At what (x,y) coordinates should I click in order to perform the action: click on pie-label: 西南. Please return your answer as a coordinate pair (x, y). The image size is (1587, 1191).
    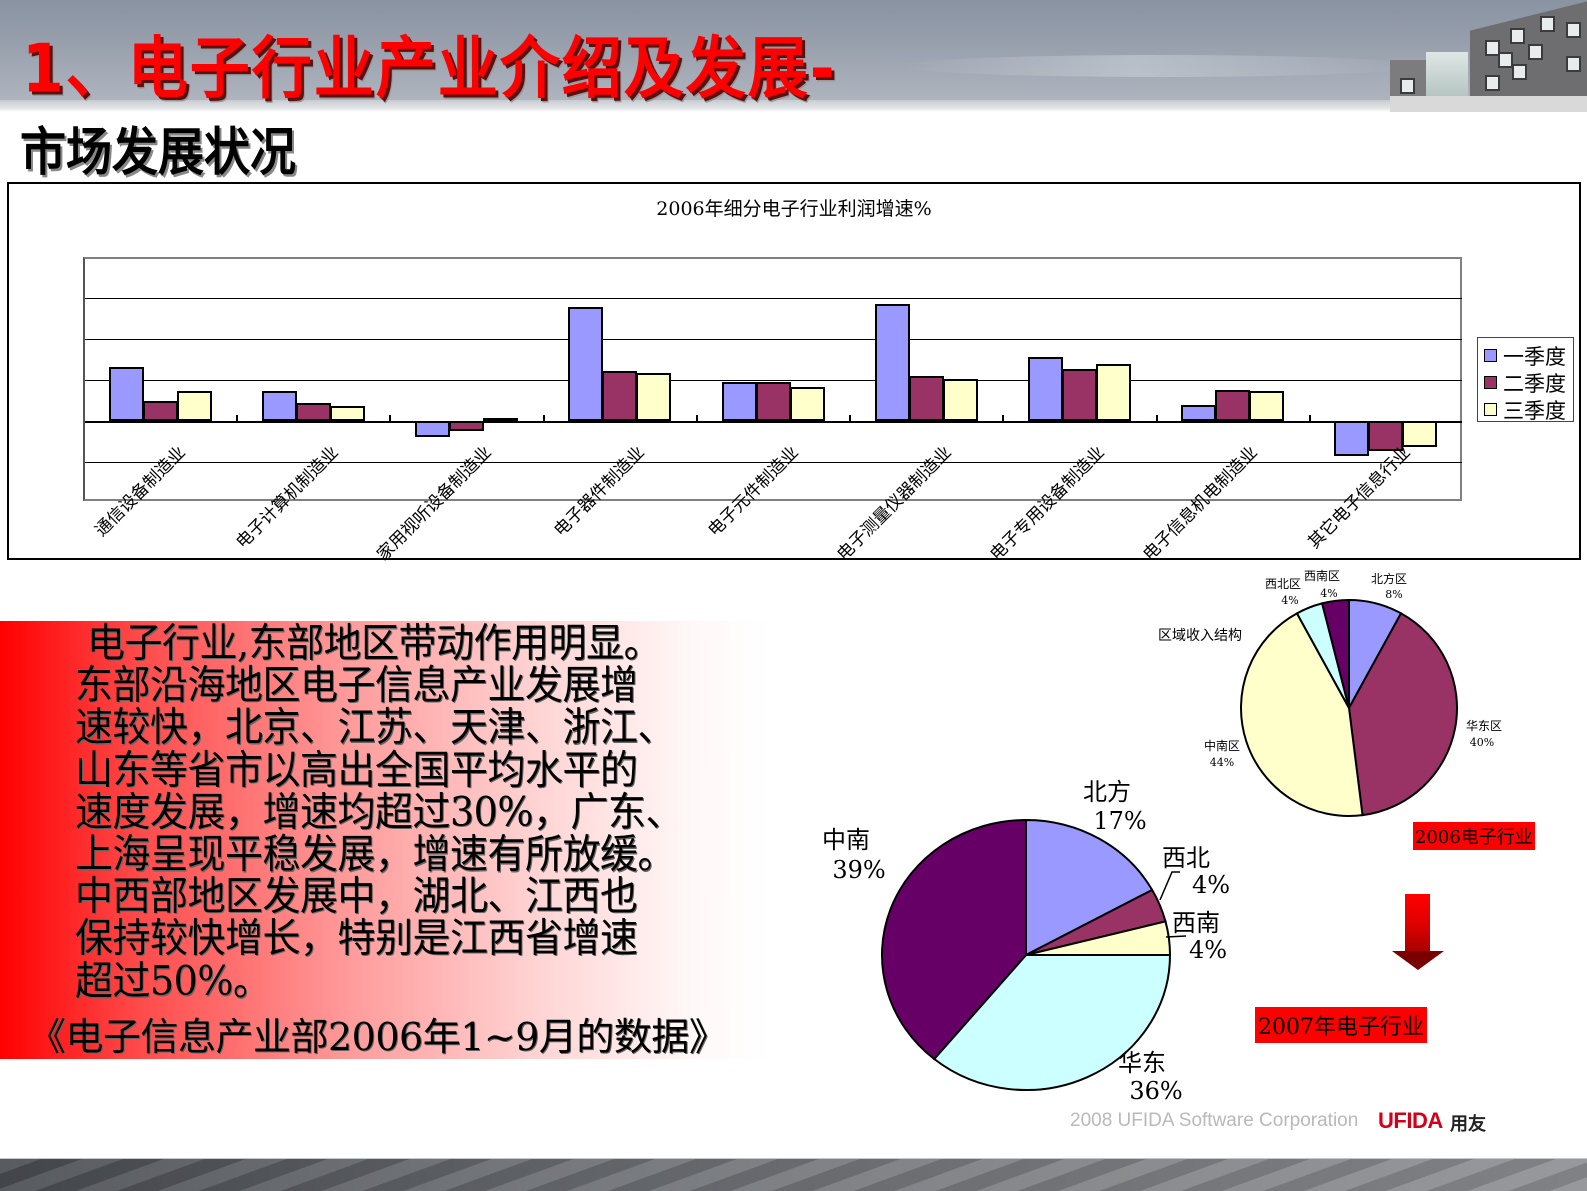
    Looking at the image, I should click on (1196, 923).